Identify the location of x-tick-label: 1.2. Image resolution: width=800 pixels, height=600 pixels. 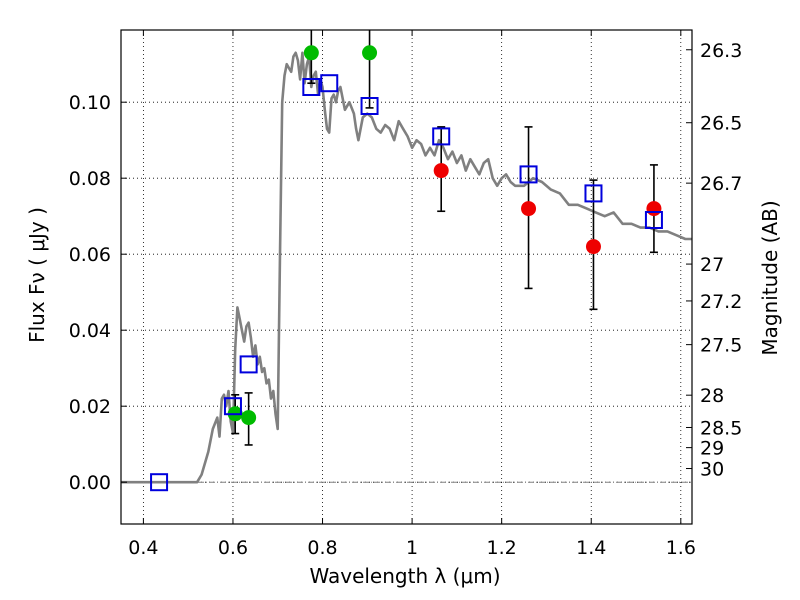
(502, 548).